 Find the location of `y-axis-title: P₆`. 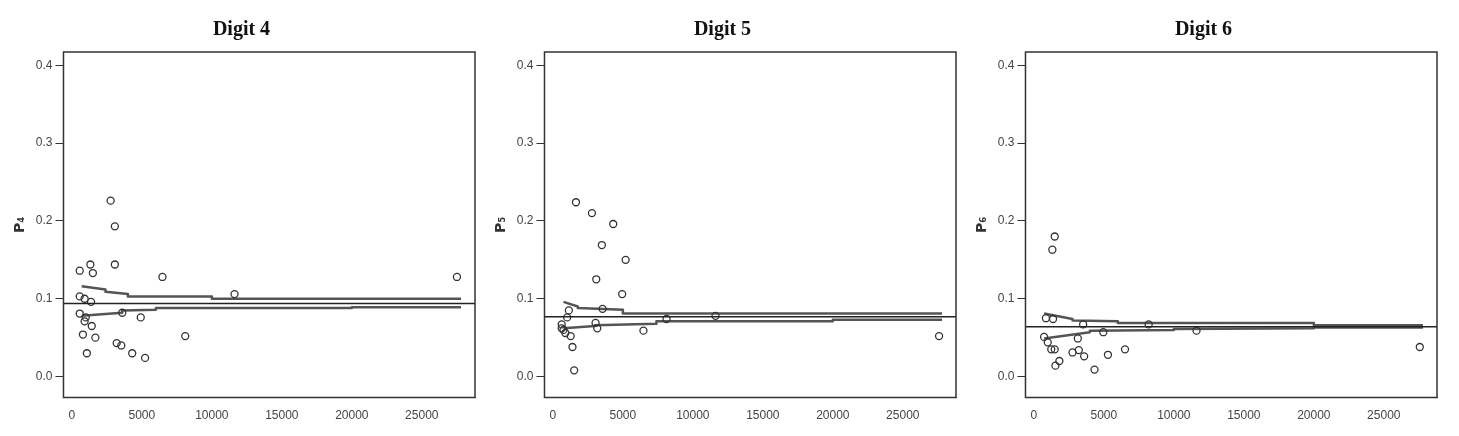

y-axis-title: P₆ is located at coordinates (981, 224).